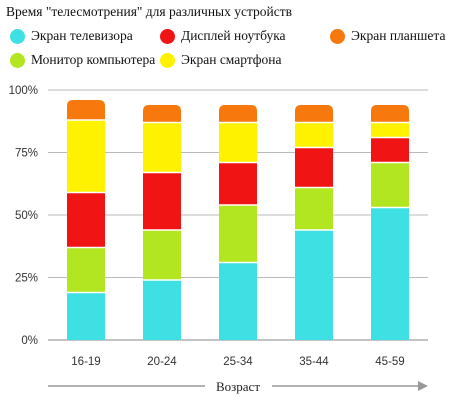  What do you see at coordinates (167, 36) in the screenshot?
I see `legend-swatch-laptop` at bounding box center [167, 36].